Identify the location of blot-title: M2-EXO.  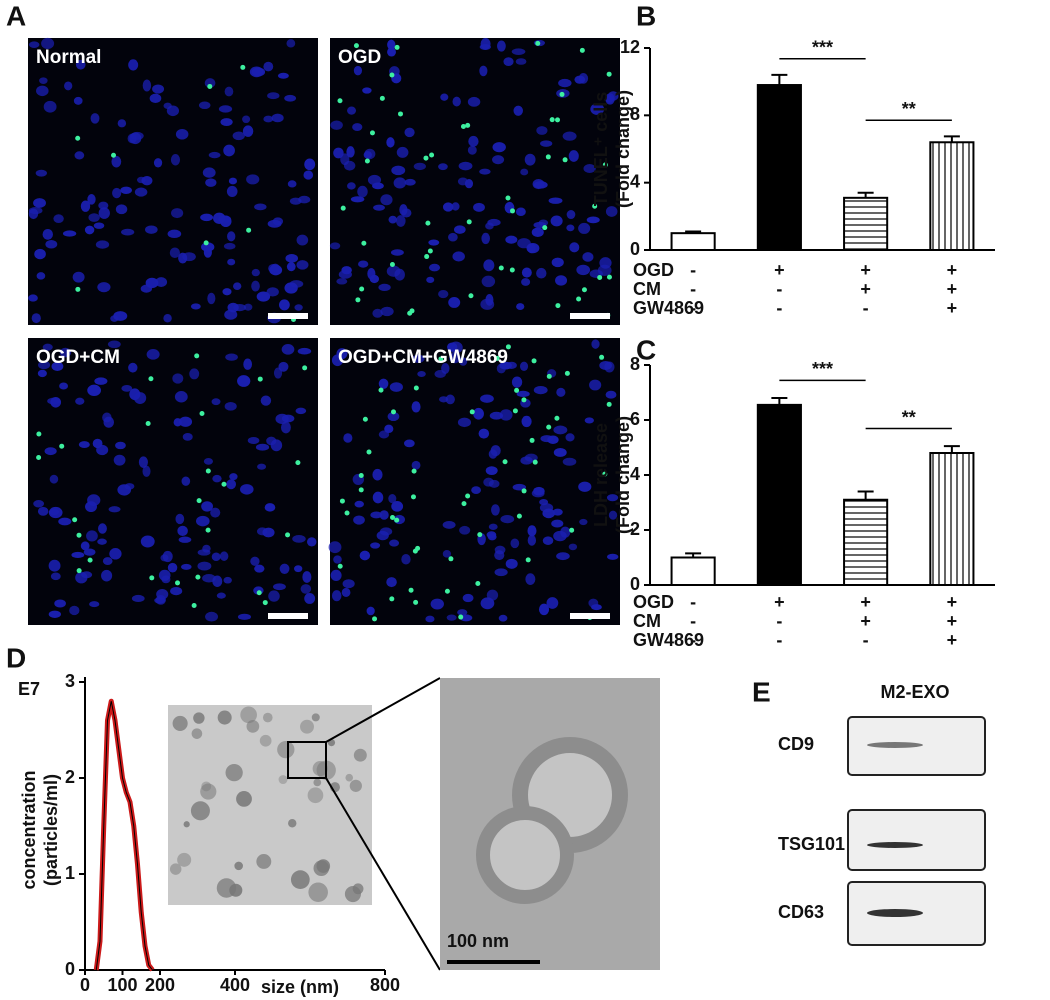
(914, 692).